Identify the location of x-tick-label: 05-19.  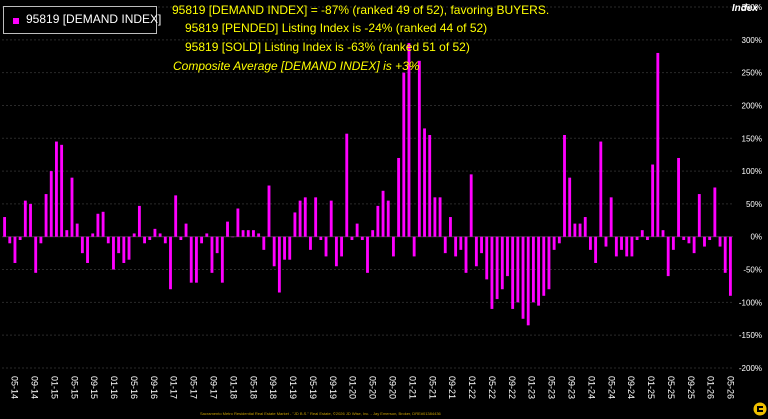
(313, 387).